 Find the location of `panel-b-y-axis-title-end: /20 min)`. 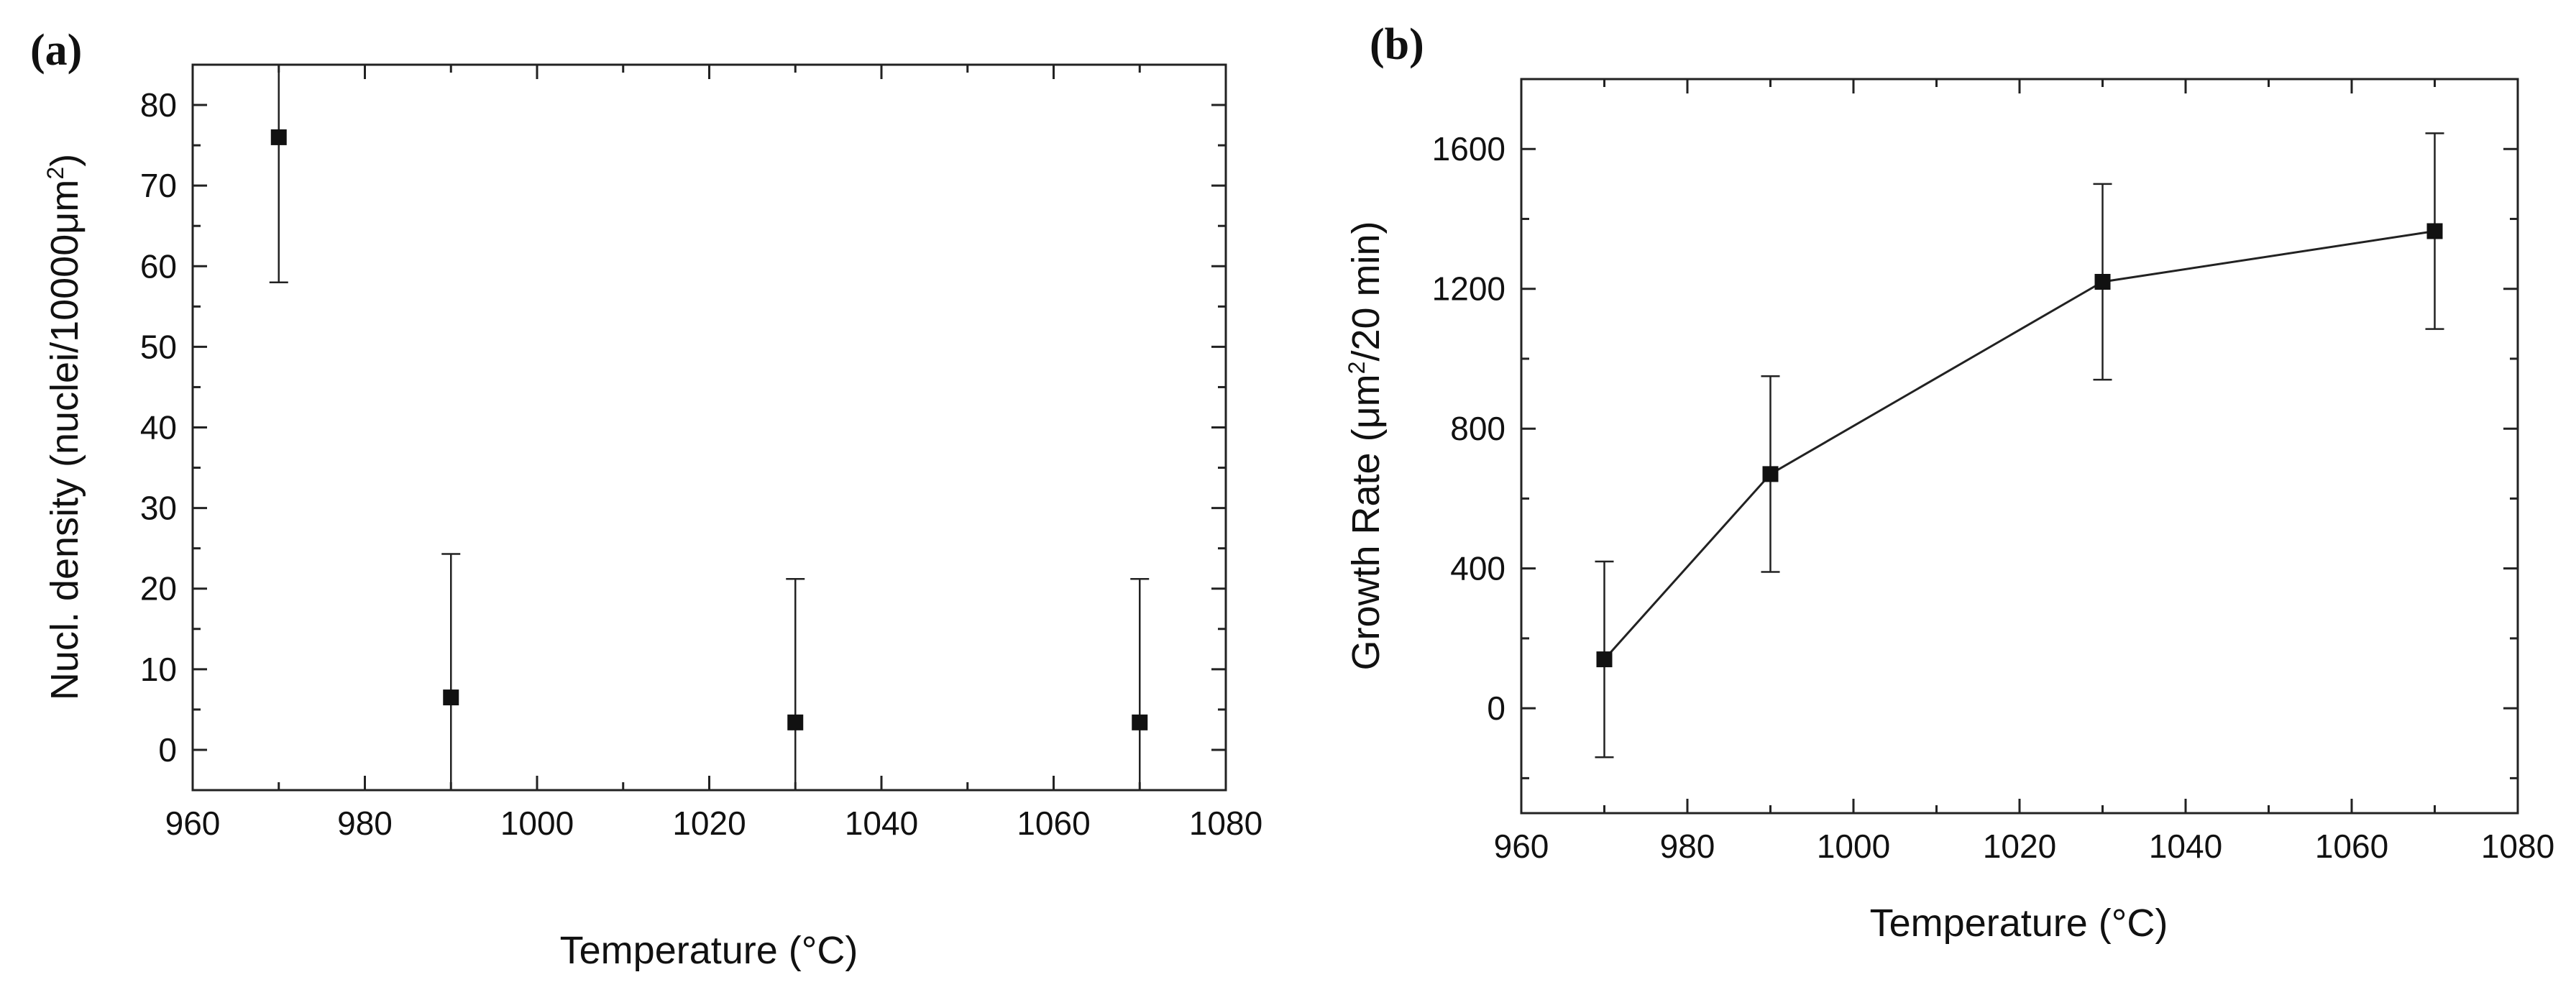

panel-b-y-axis-title-end: /20 min) is located at coordinates (1366, 291).